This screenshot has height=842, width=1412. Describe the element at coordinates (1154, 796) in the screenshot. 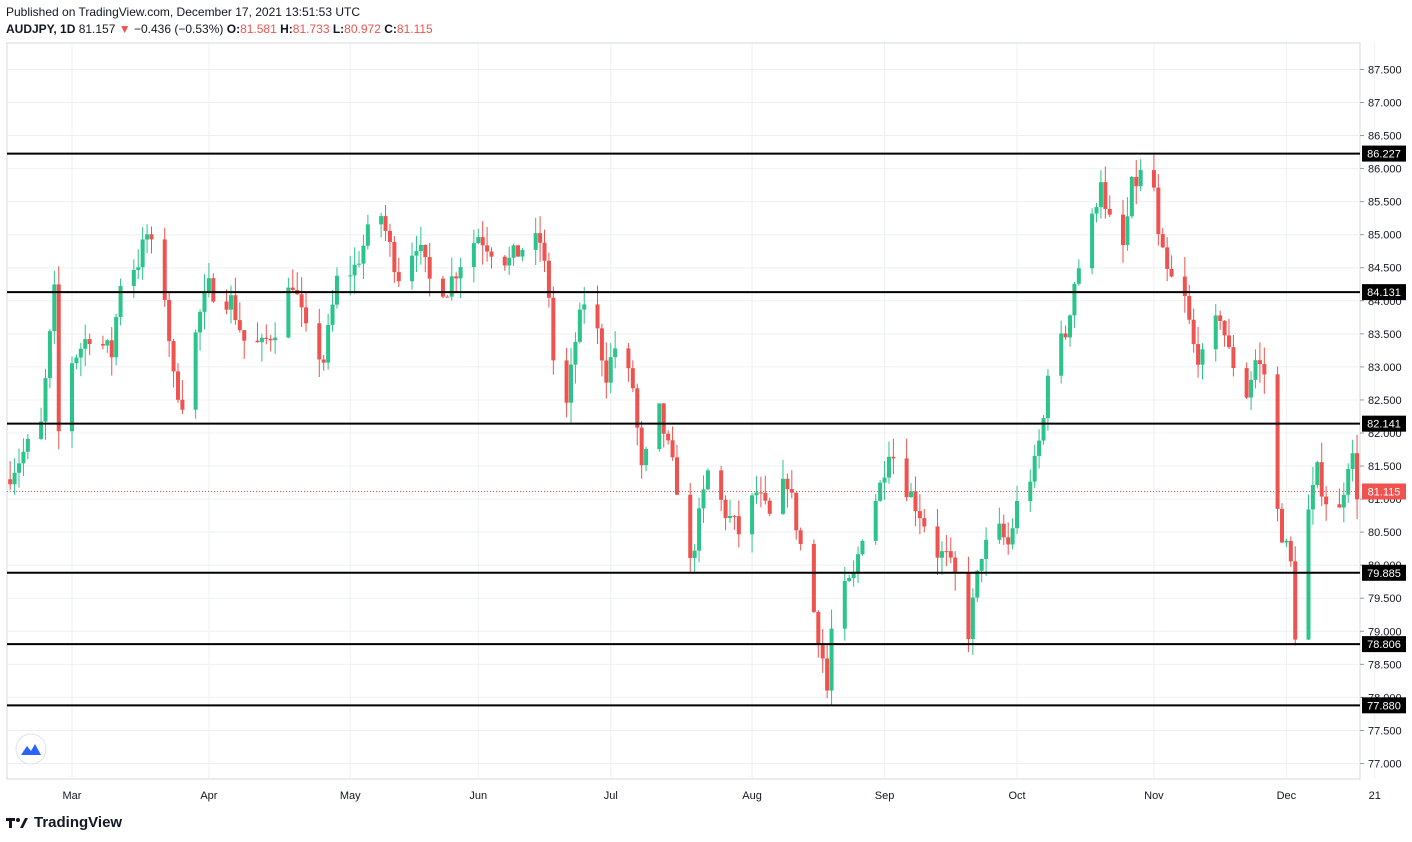

I see `x-tick-label: Nov` at that location.